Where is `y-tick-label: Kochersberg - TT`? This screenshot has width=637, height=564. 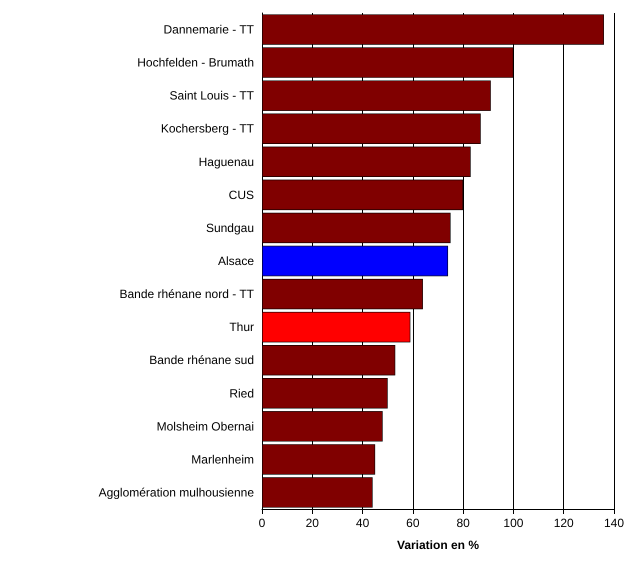
y-tick-label: Kochersberg - TT is located at coordinates (207, 129).